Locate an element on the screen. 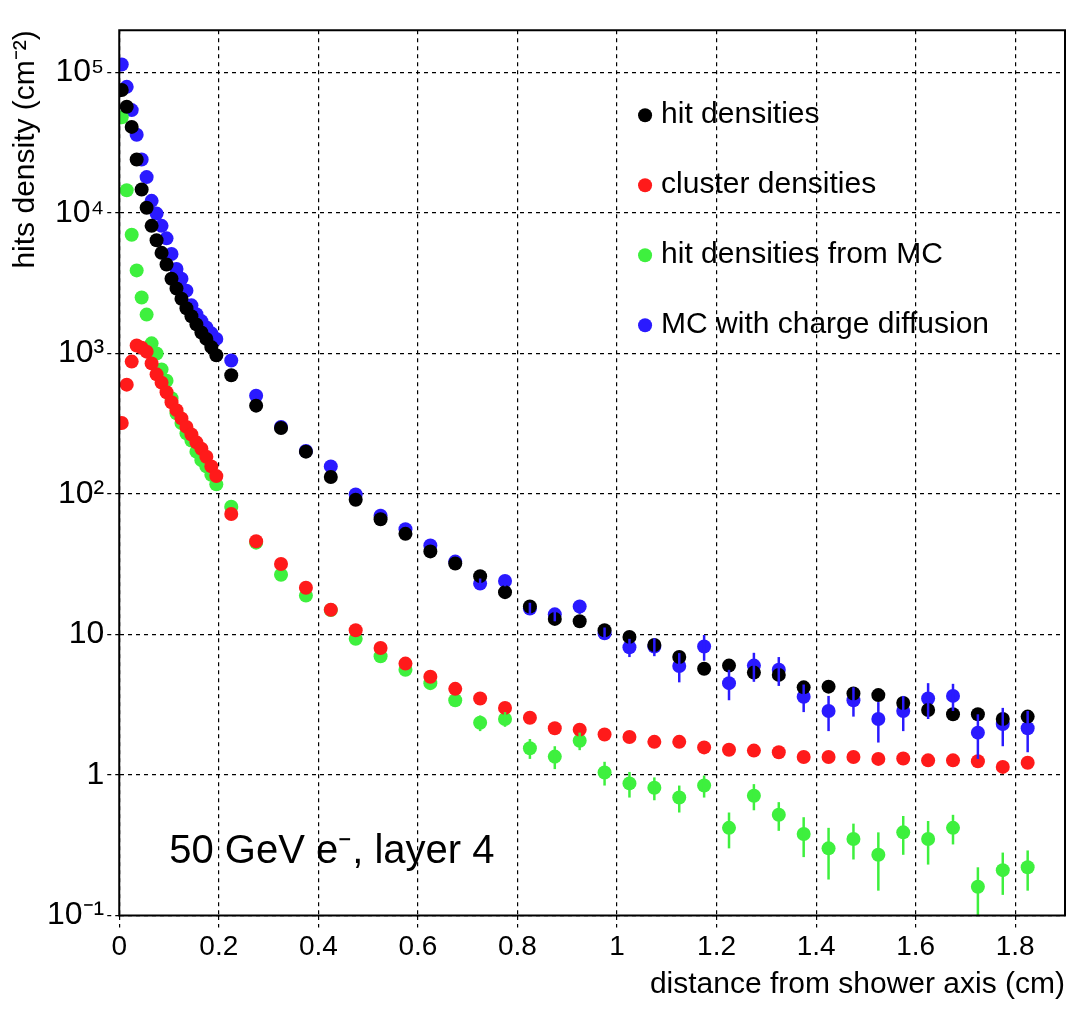 The height and width of the screenshot is (1011, 1080). legend-label: MC with charge diffusion is located at coordinates (825, 323).